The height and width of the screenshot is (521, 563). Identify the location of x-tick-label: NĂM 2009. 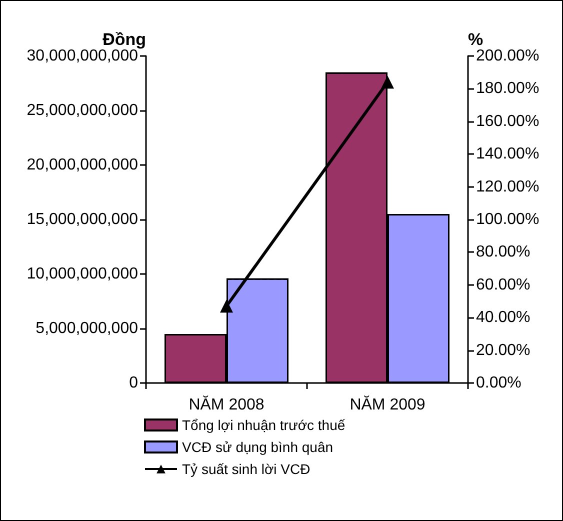
(388, 405).